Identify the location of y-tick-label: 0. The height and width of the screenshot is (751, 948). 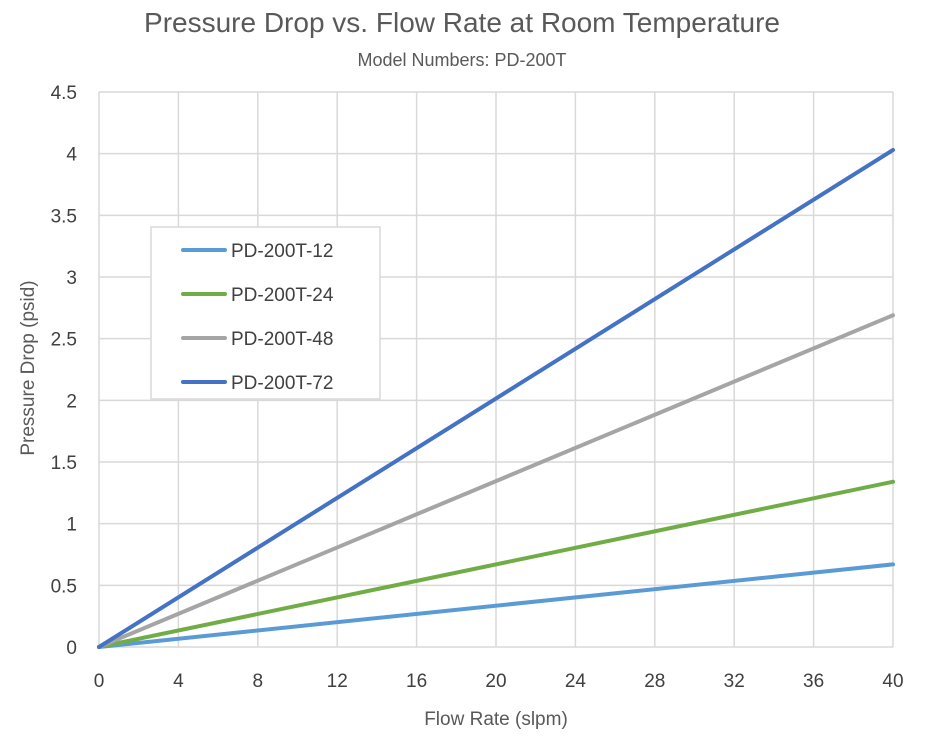
(71, 648).